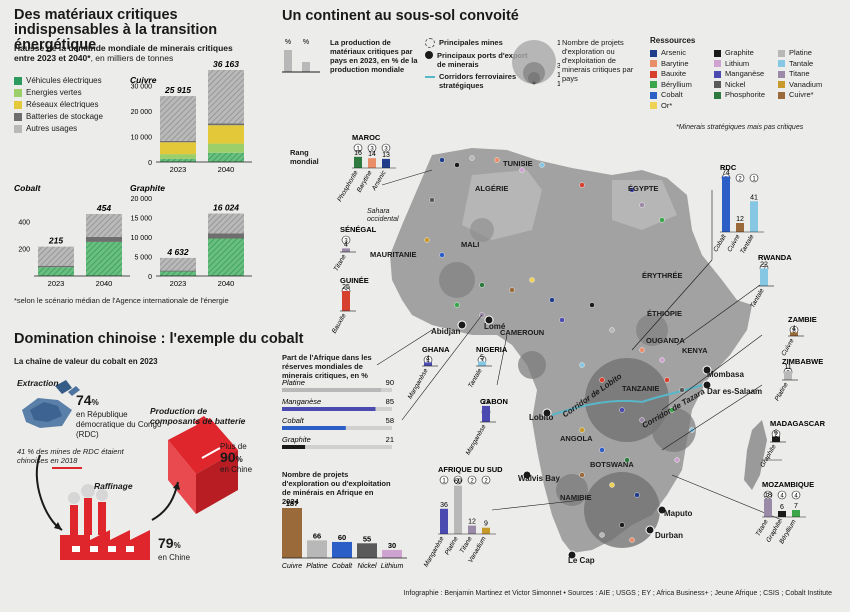  I want to click on extraction-label: Extraction, so click(38, 383).